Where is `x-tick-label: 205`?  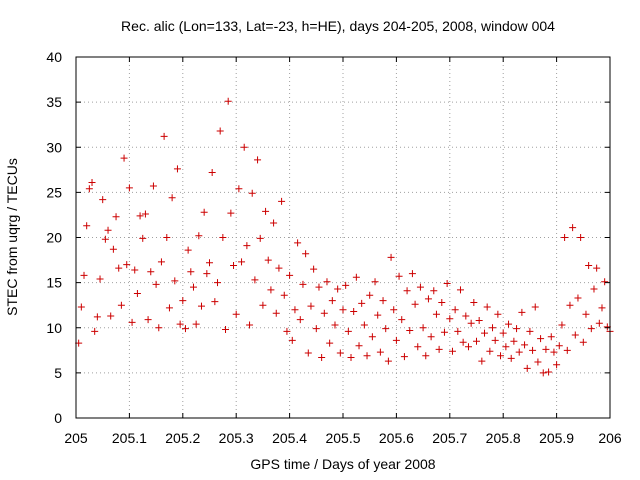 x-tick-label: 205 is located at coordinates (76, 438).